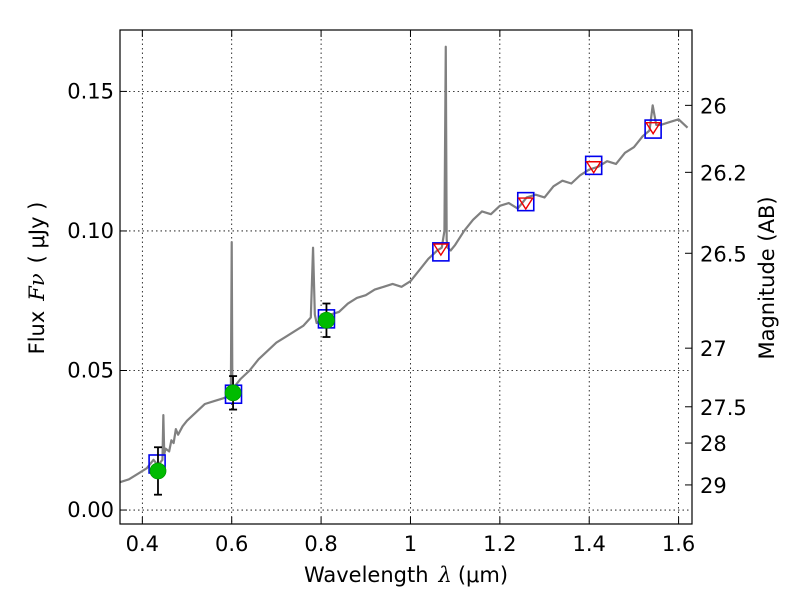  I want to click on y-tick-label: 0.00, so click(90, 510).